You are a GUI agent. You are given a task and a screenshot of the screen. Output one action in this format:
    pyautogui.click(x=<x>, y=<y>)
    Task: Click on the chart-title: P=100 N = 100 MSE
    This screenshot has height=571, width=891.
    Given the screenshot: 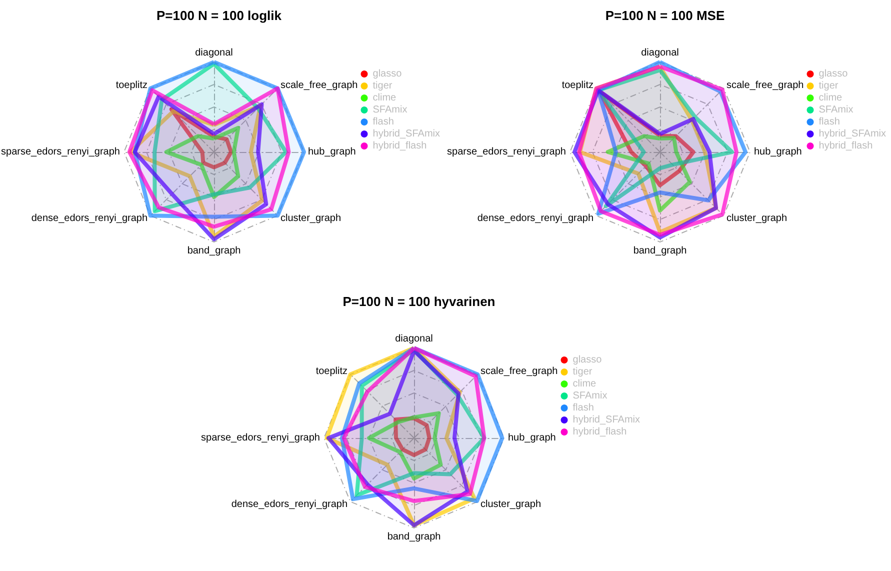 What is the action you would take?
    pyautogui.click(x=665, y=15)
    